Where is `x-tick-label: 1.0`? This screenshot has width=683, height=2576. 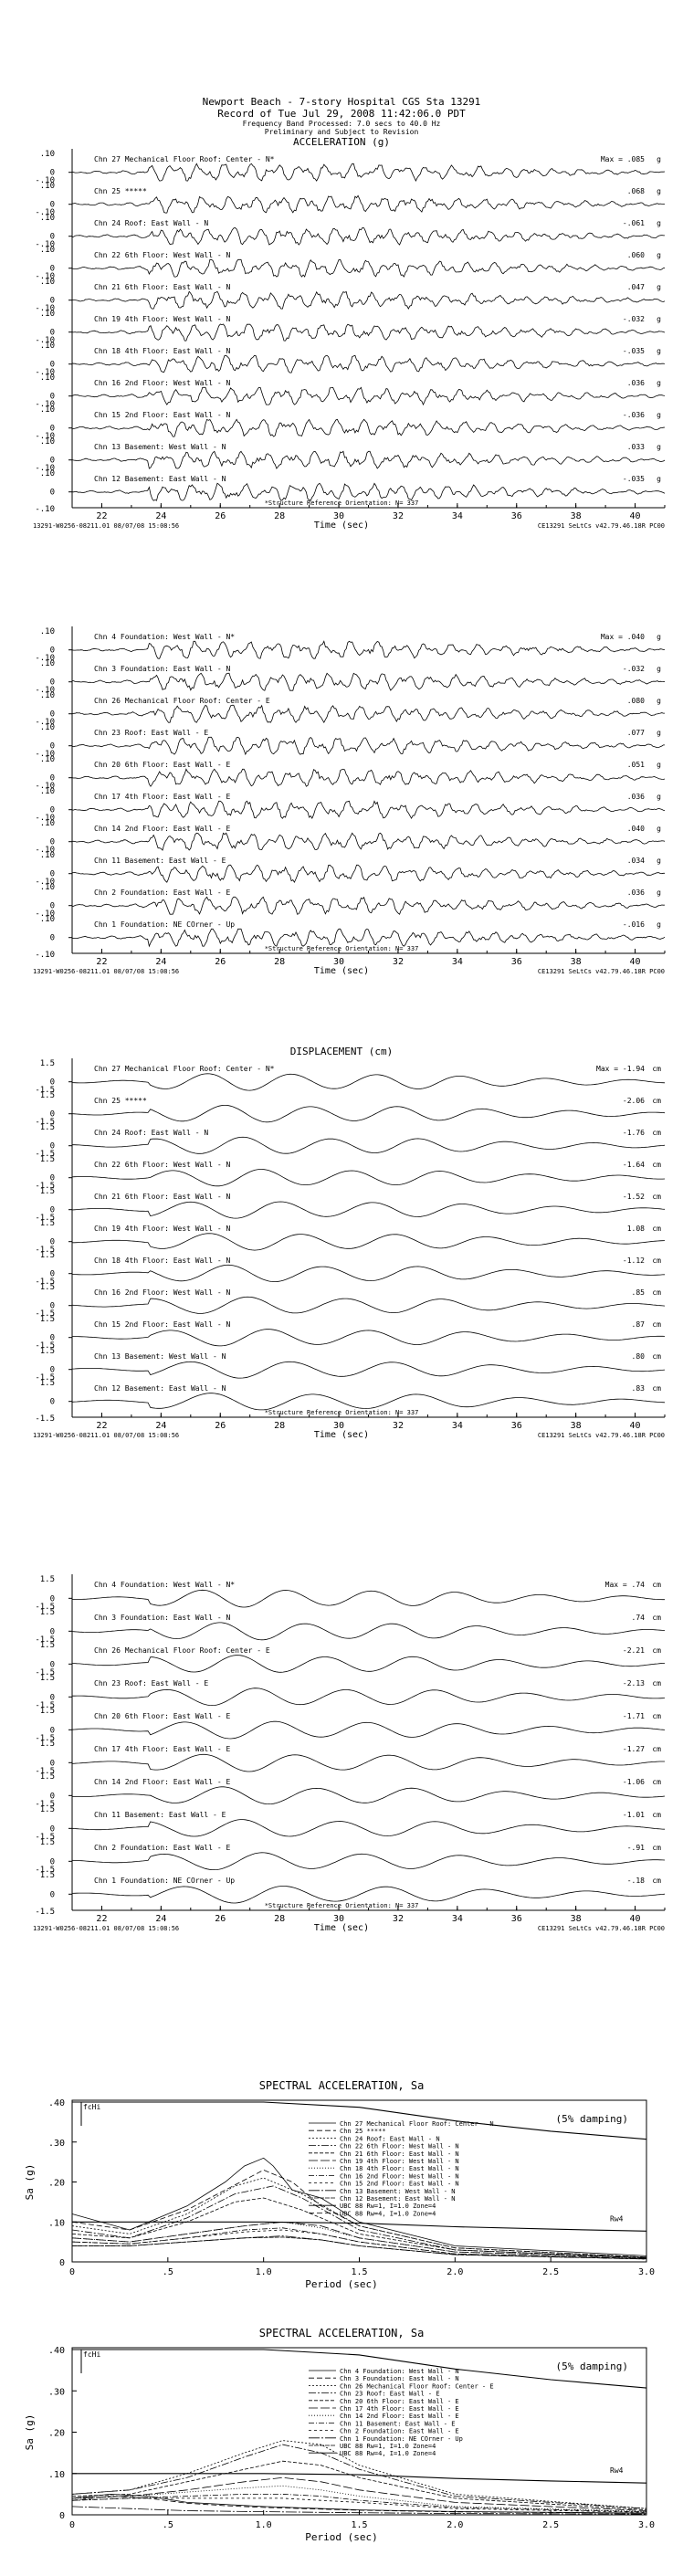
x-tick-label: 1.0 is located at coordinates (264, 2272).